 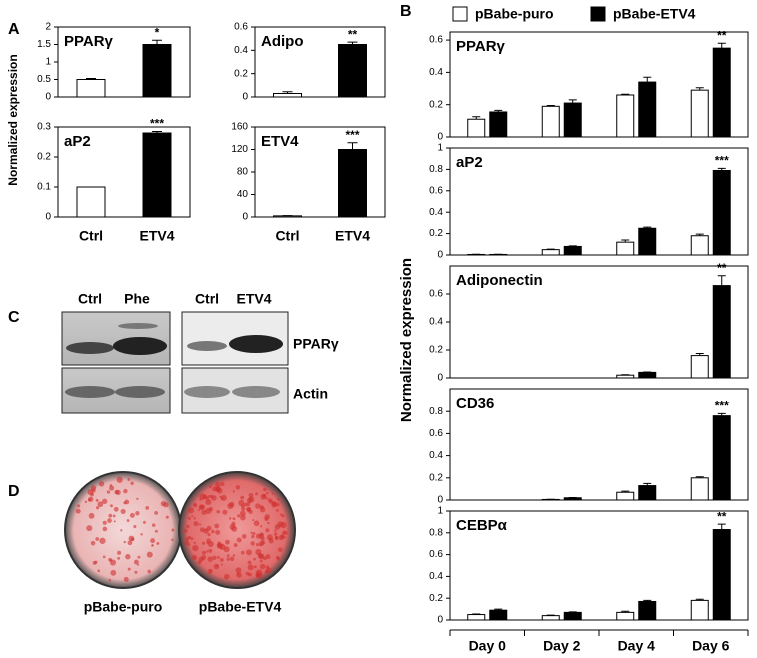 What do you see at coordinates (282, 41) in the screenshot?
I see `chart-title: Adipo` at bounding box center [282, 41].